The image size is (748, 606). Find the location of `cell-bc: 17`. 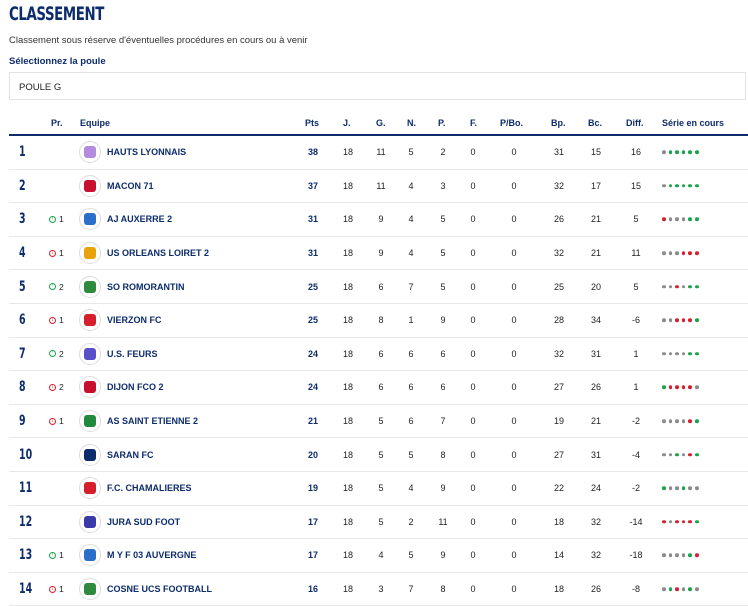

cell-bc: 17 is located at coordinates (595, 185).